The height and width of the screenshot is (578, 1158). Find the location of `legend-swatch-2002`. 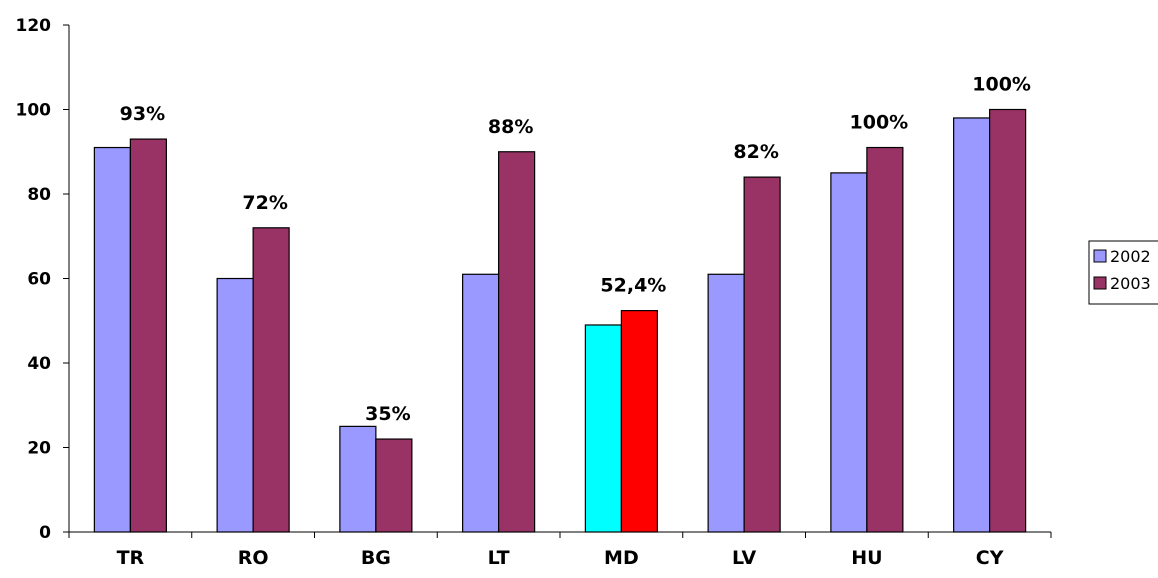

legend-swatch-2002 is located at coordinates (1100, 256).